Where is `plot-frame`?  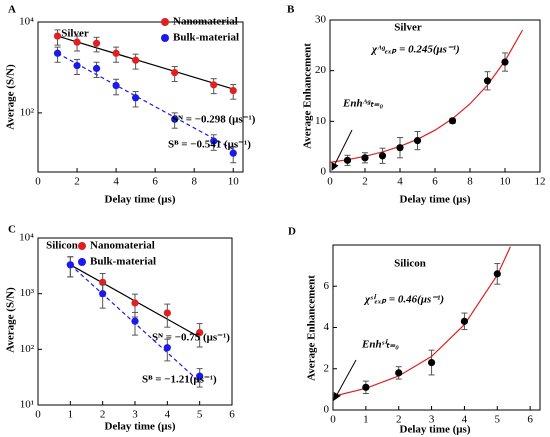
plot-frame is located at coordinates (140, 97).